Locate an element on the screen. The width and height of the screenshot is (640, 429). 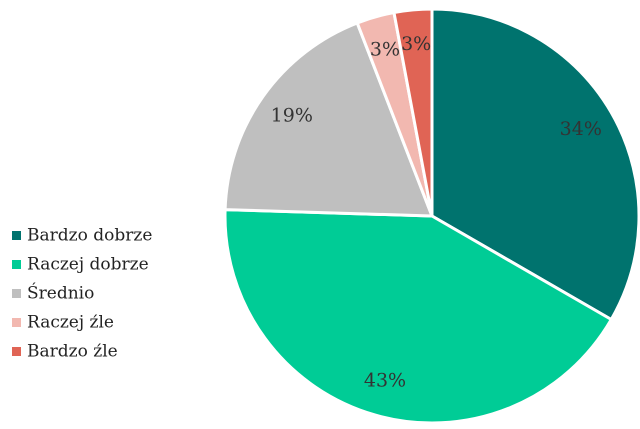
pie-slice is located at coordinates (413, 112).